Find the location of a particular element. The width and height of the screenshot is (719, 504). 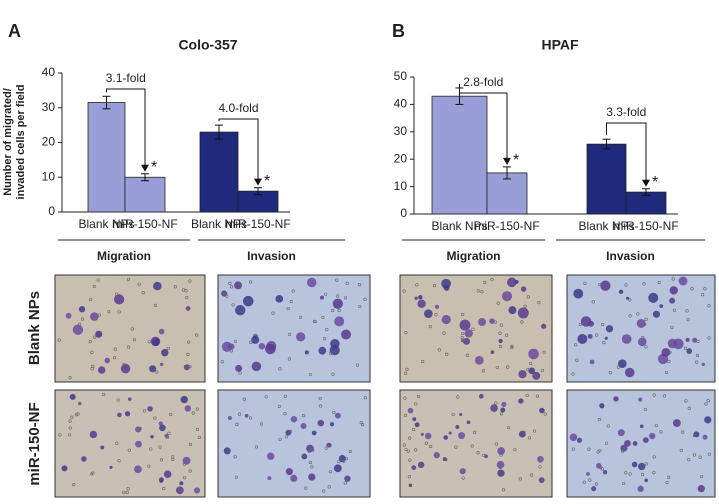

y-tick-label: 30 is located at coordinates (401, 131).